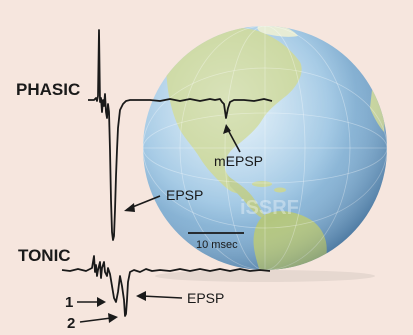 The height and width of the screenshot is (335, 413). What do you see at coordinates (227, 129) in the screenshot?
I see `mepsp-arrowhead` at bounding box center [227, 129].